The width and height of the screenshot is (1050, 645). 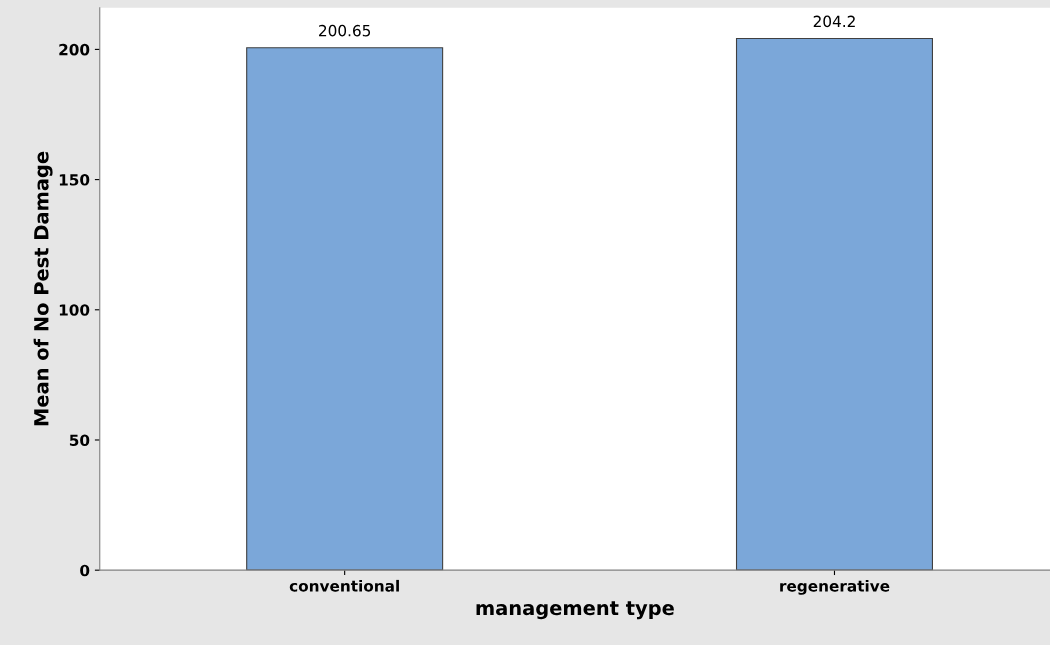 I want to click on x-tick-label: regenerative, so click(x=835, y=587).